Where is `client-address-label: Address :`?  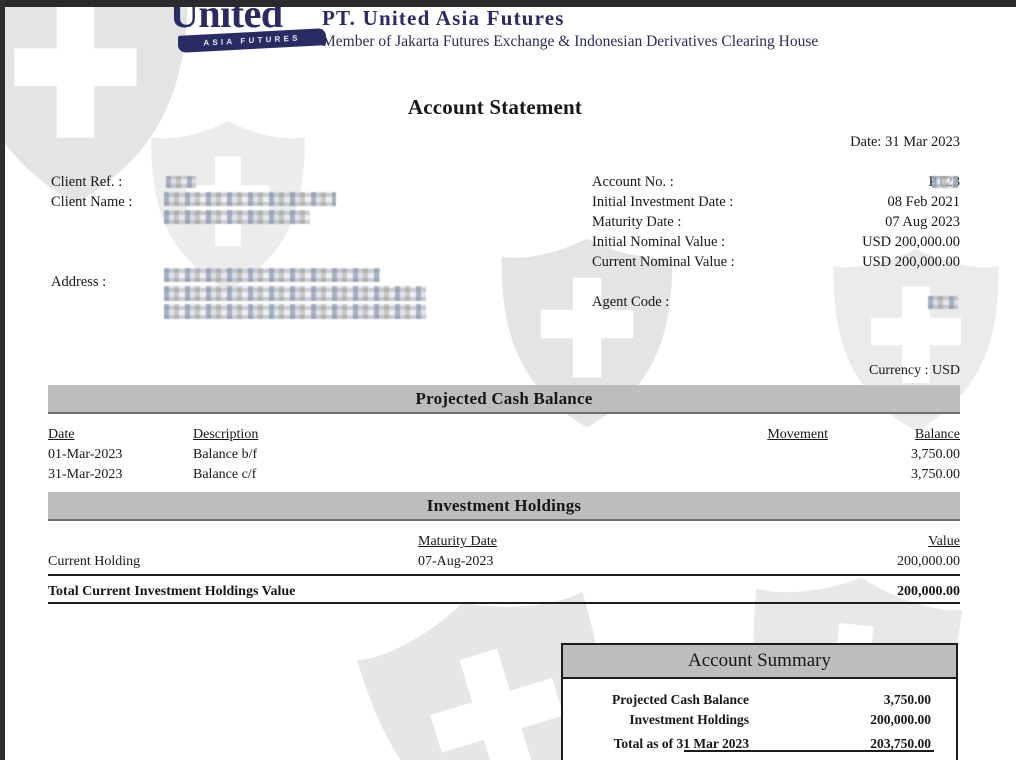 client-address-label: Address : is located at coordinates (79, 282).